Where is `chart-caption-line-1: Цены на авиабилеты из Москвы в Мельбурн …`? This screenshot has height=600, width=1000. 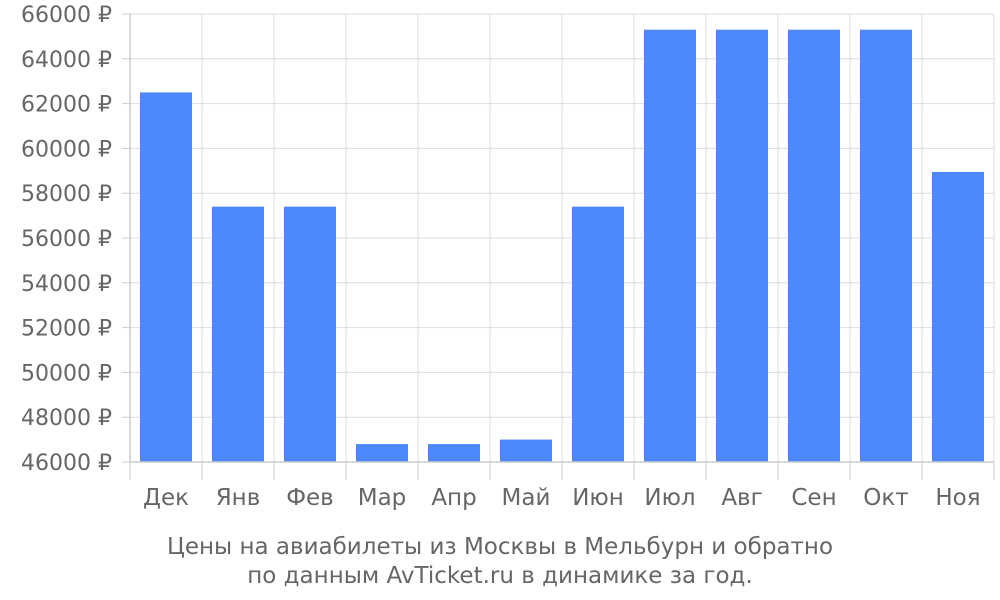 chart-caption-line-1: Цены на авиабилеты из Москвы в Мельбурн … is located at coordinates (500, 547).